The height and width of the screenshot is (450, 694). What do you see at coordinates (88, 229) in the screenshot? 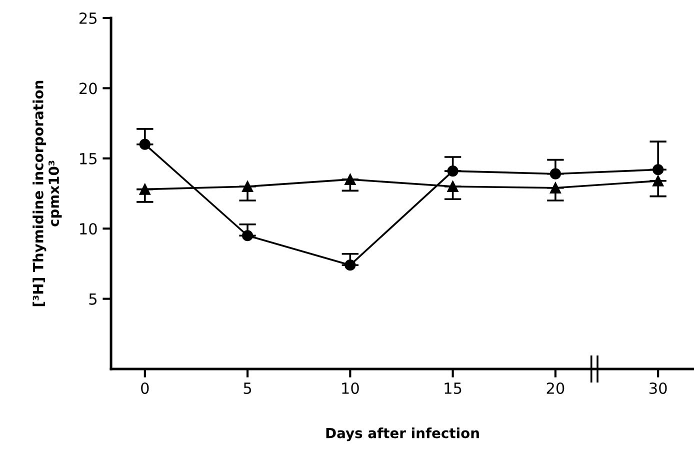
I see `y-tick-label: 10` at bounding box center [88, 229].